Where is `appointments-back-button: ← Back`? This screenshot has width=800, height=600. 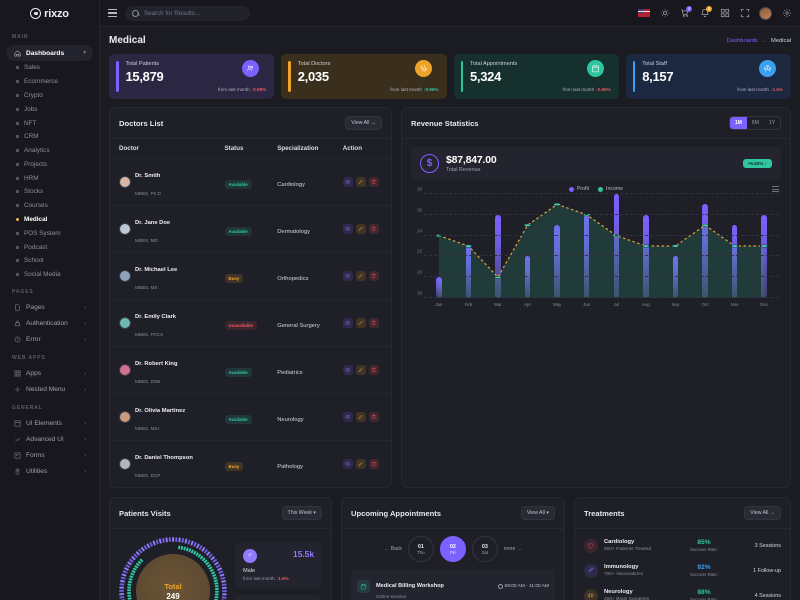 appointments-back-button: ← Back is located at coordinates (393, 549).